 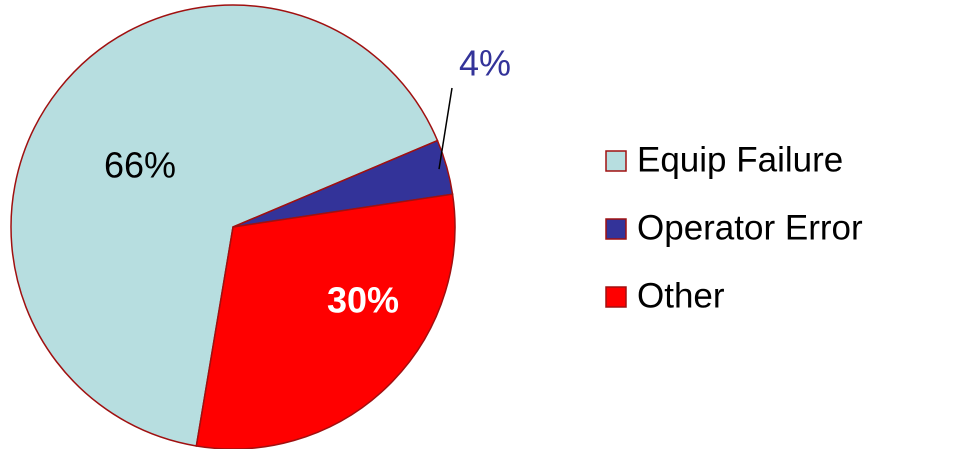 I want to click on value-label: 66%, so click(x=140, y=165).